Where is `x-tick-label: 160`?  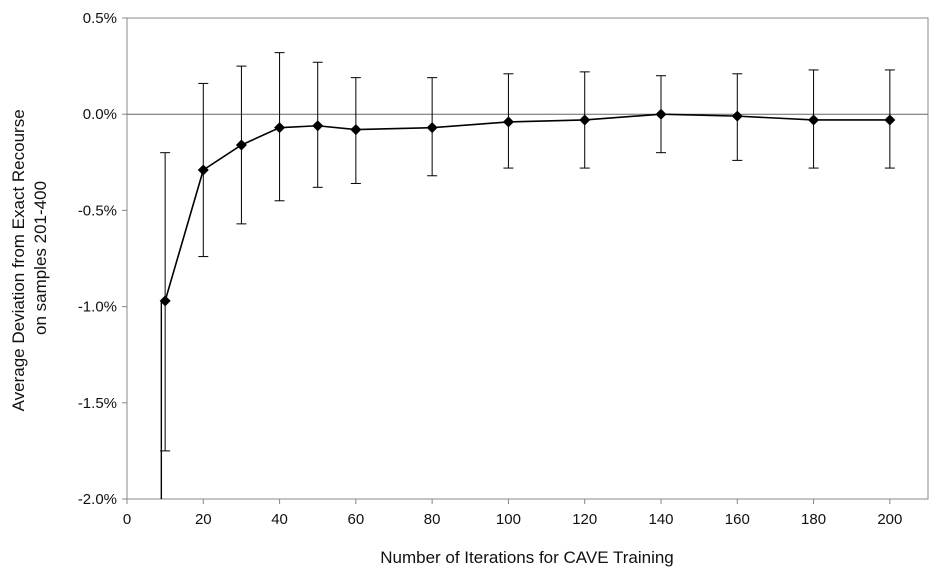 x-tick-label: 160 is located at coordinates (737, 519).